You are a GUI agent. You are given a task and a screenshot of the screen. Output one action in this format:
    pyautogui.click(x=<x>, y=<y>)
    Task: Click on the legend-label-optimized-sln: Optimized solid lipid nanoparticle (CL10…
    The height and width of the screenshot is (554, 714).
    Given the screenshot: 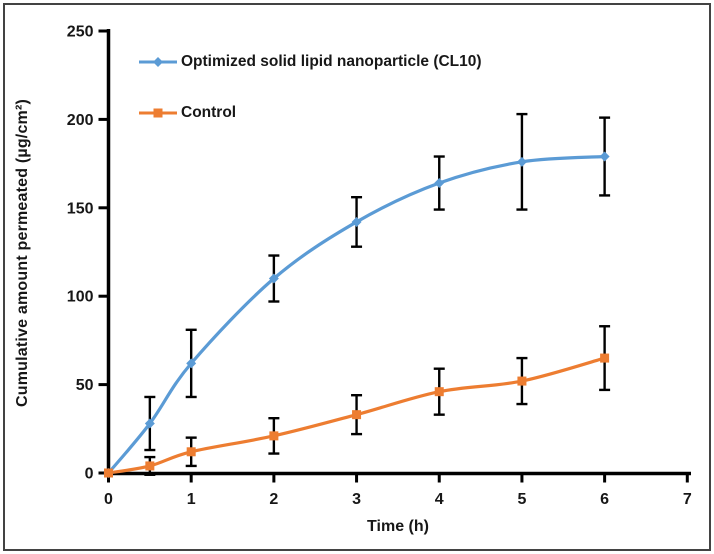 What is the action you would take?
    pyautogui.click(x=331, y=61)
    